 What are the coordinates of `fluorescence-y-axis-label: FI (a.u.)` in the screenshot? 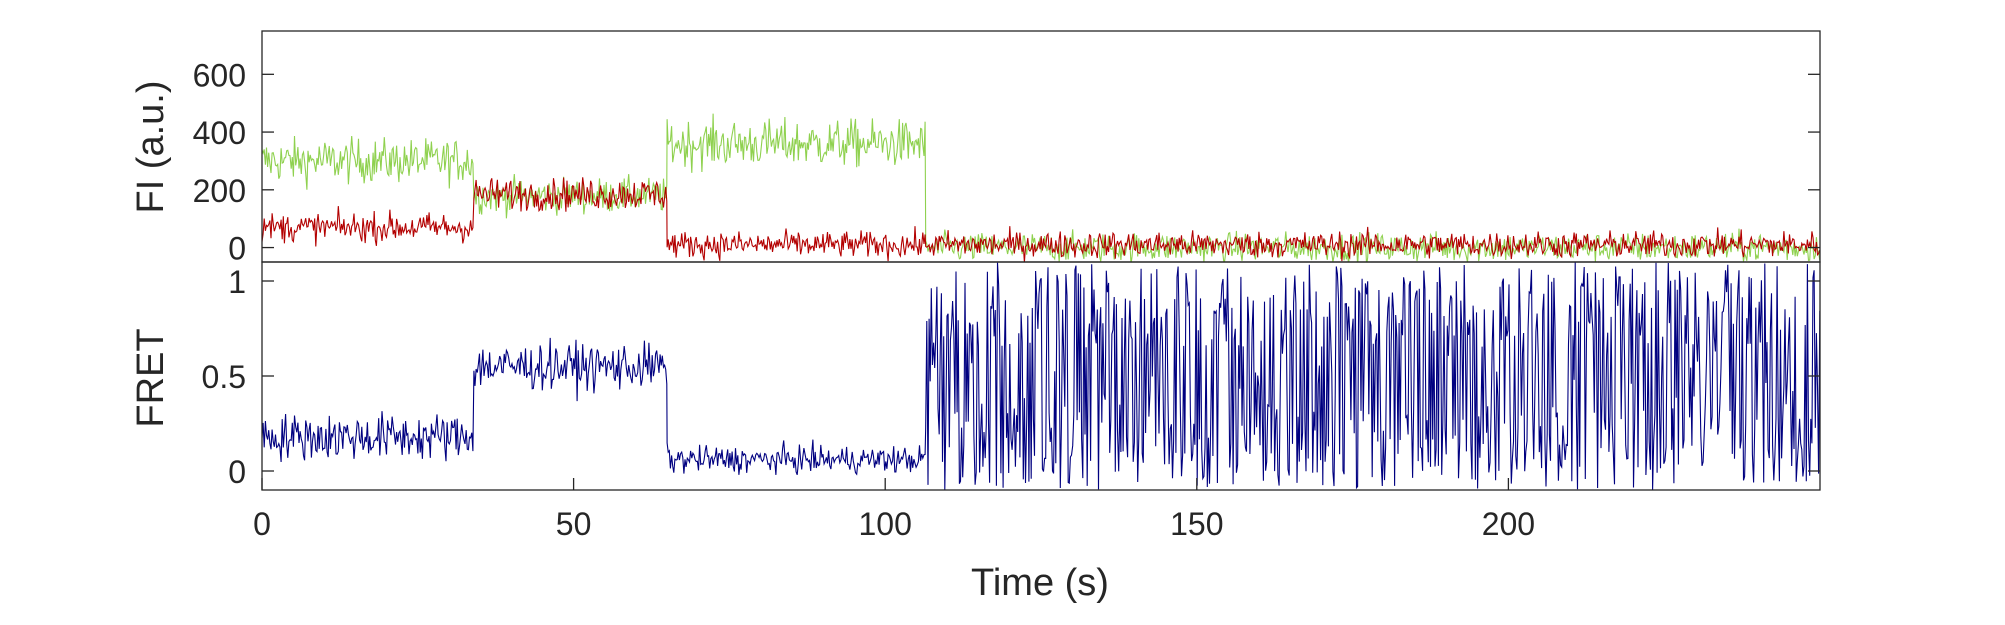 It's located at (151, 146).